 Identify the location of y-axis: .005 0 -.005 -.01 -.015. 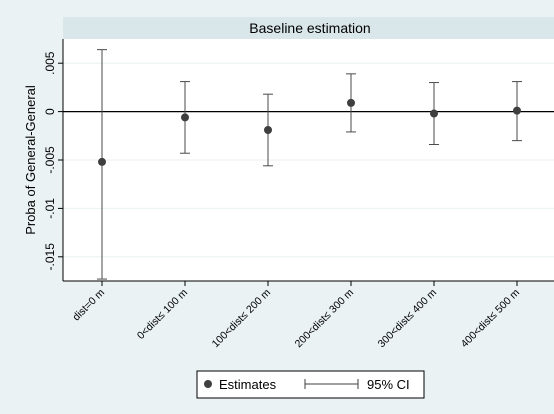
(53, 160).